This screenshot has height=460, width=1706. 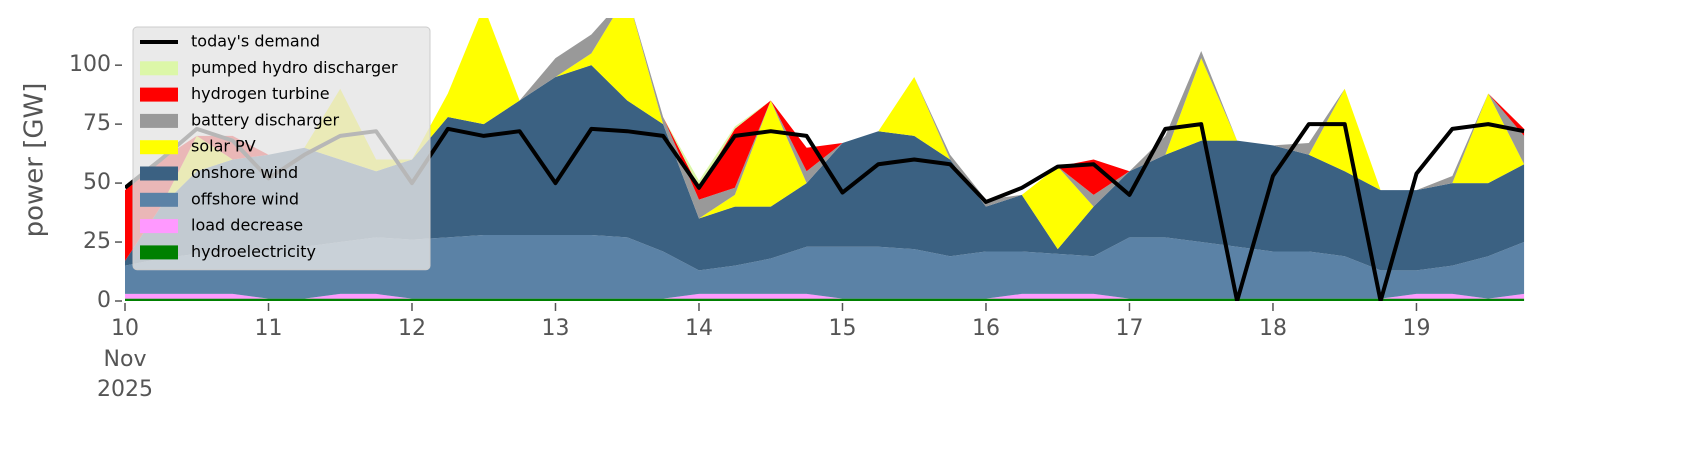 What do you see at coordinates (842, 328) in the screenshot?
I see `x-tick-label: 15` at bounding box center [842, 328].